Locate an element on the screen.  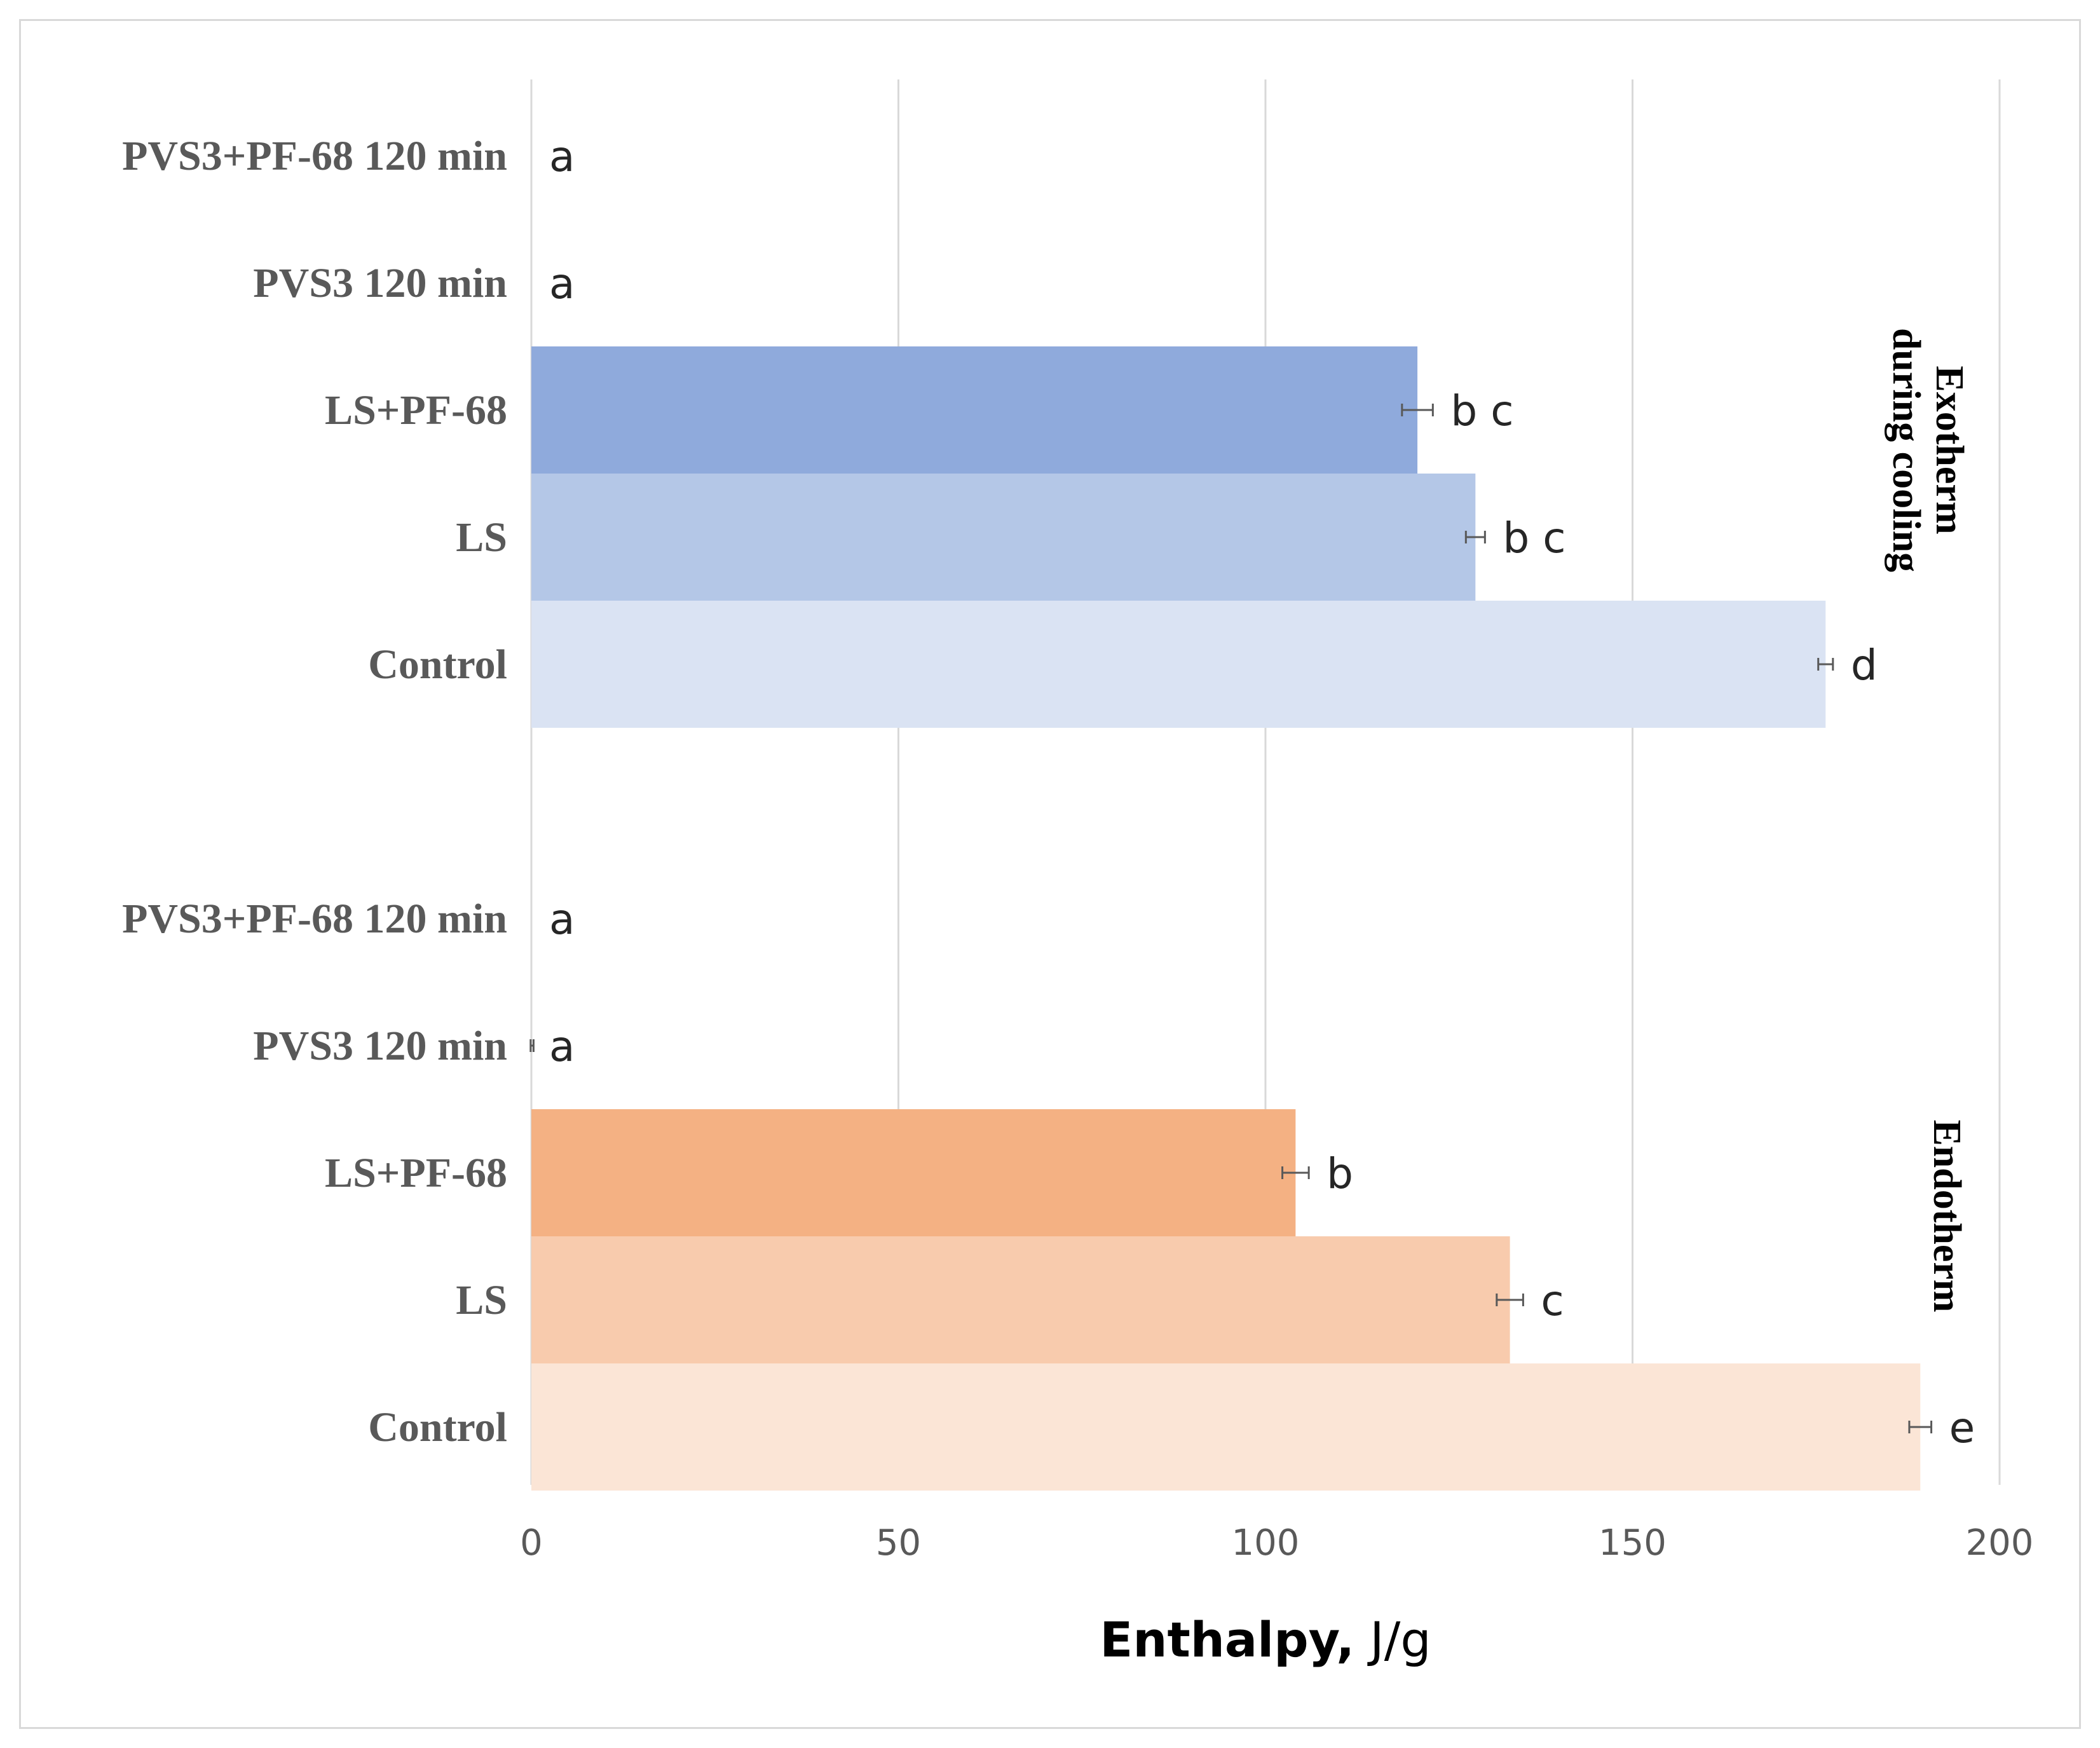
group-label-endotherm: Endotherm is located at coordinates (1946, 1215).